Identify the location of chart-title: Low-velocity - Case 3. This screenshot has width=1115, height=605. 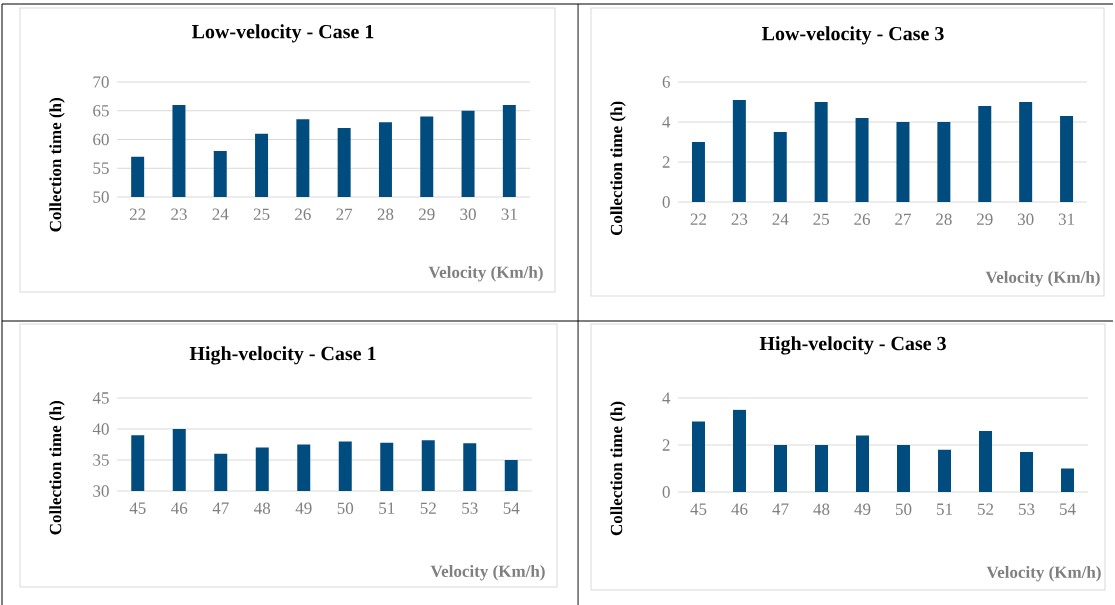
(853, 35).